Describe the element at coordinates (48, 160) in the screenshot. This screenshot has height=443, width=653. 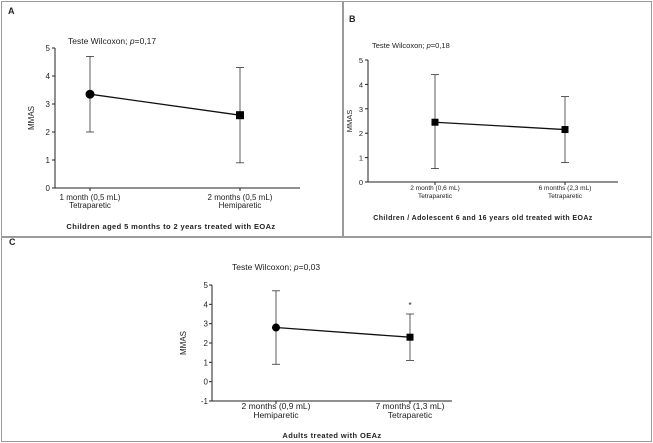
I see `panel-a-y-tick-label: 1` at that location.